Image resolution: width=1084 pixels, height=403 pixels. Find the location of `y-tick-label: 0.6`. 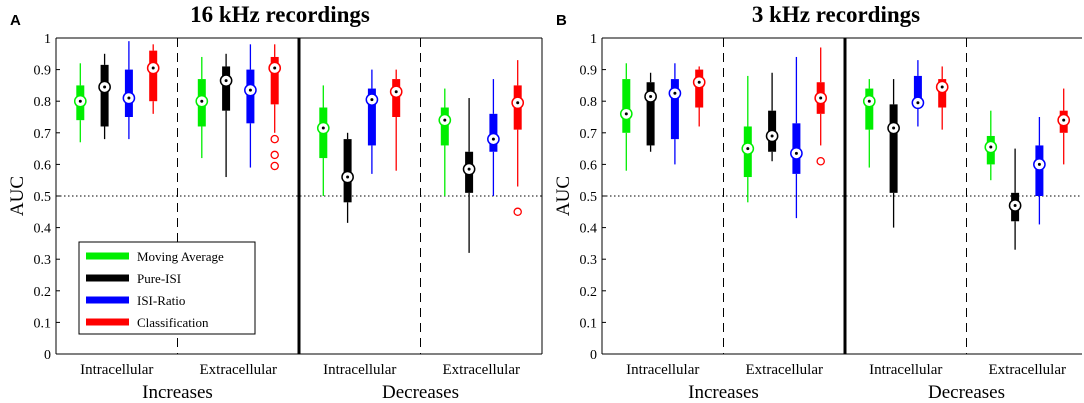

y-tick-label: 0.6 is located at coordinates (43, 165).